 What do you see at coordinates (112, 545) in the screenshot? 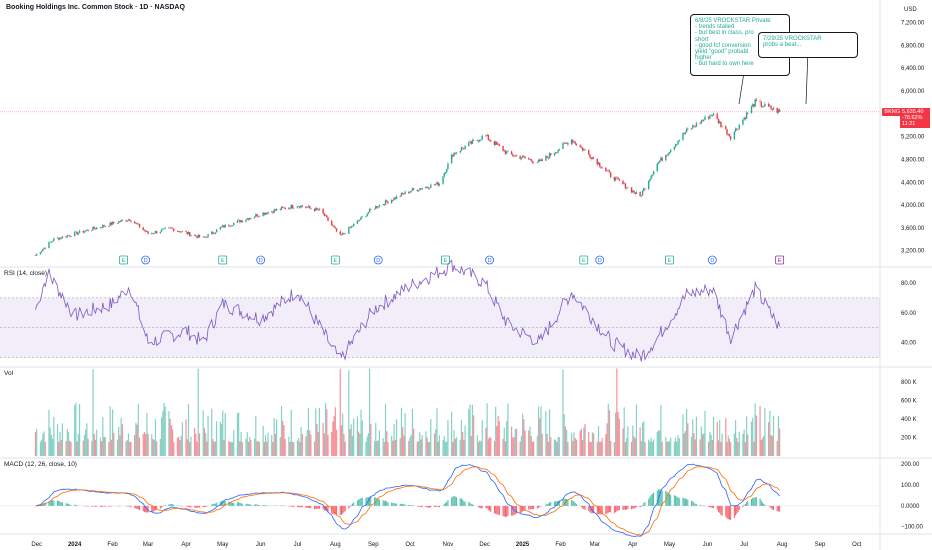
I see `x-tick-label: Feb` at bounding box center [112, 545].